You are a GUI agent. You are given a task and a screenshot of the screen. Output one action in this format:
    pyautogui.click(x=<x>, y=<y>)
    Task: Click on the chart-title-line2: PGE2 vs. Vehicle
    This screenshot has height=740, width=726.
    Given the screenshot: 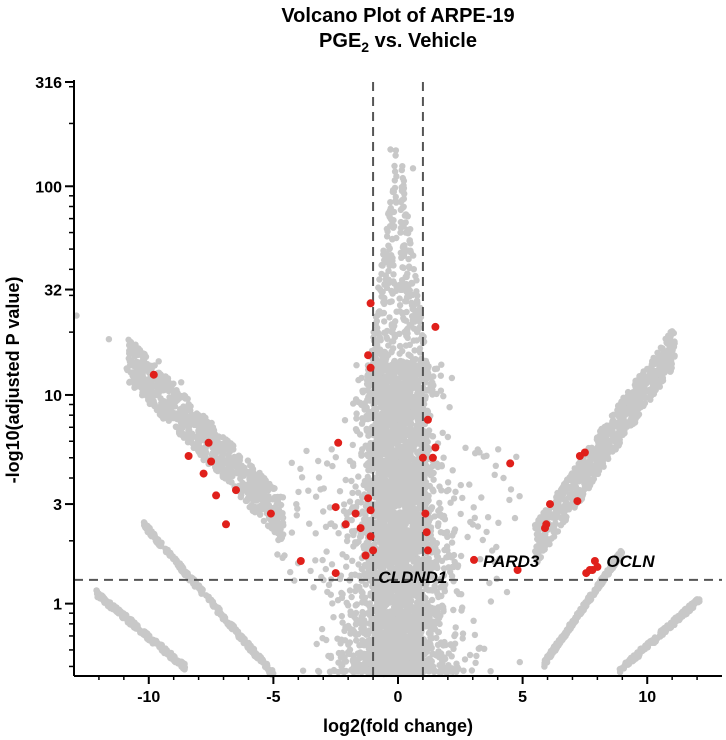 What is the action you would take?
    pyautogui.click(x=398, y=42)
    